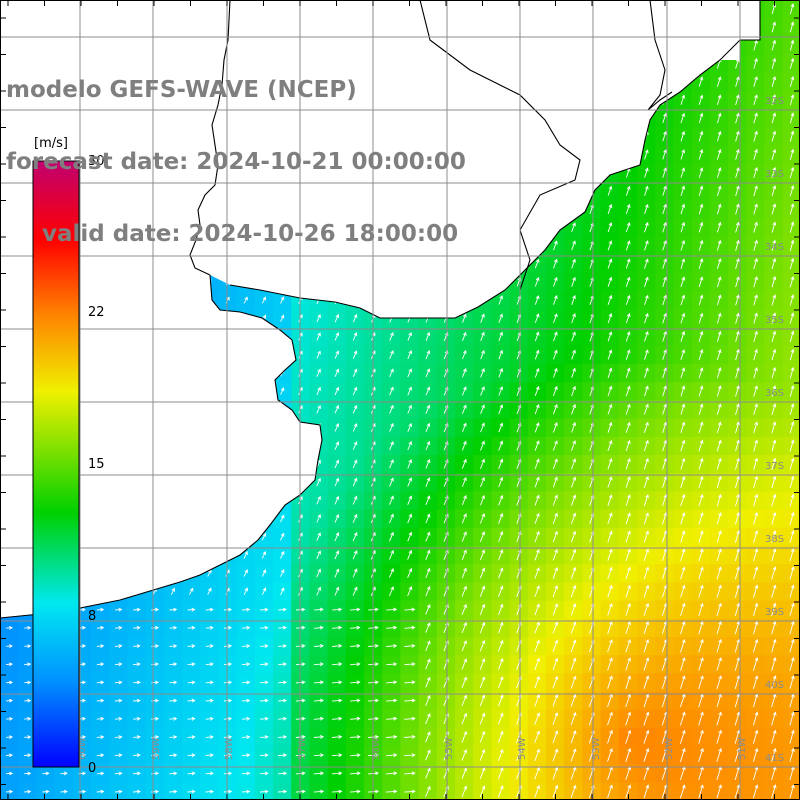  Describe the element at coordinates (56, 464) in the screenshot. I see `colorbar-gradient` at that location.